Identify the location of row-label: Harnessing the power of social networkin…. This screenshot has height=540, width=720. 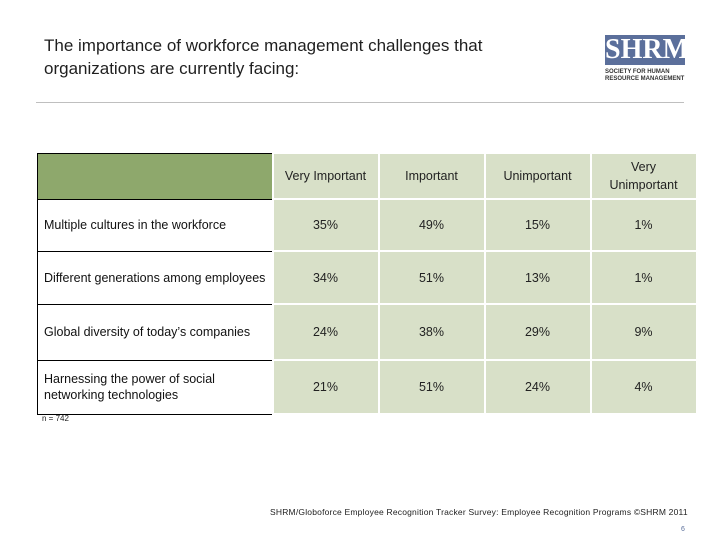
(155, 387).